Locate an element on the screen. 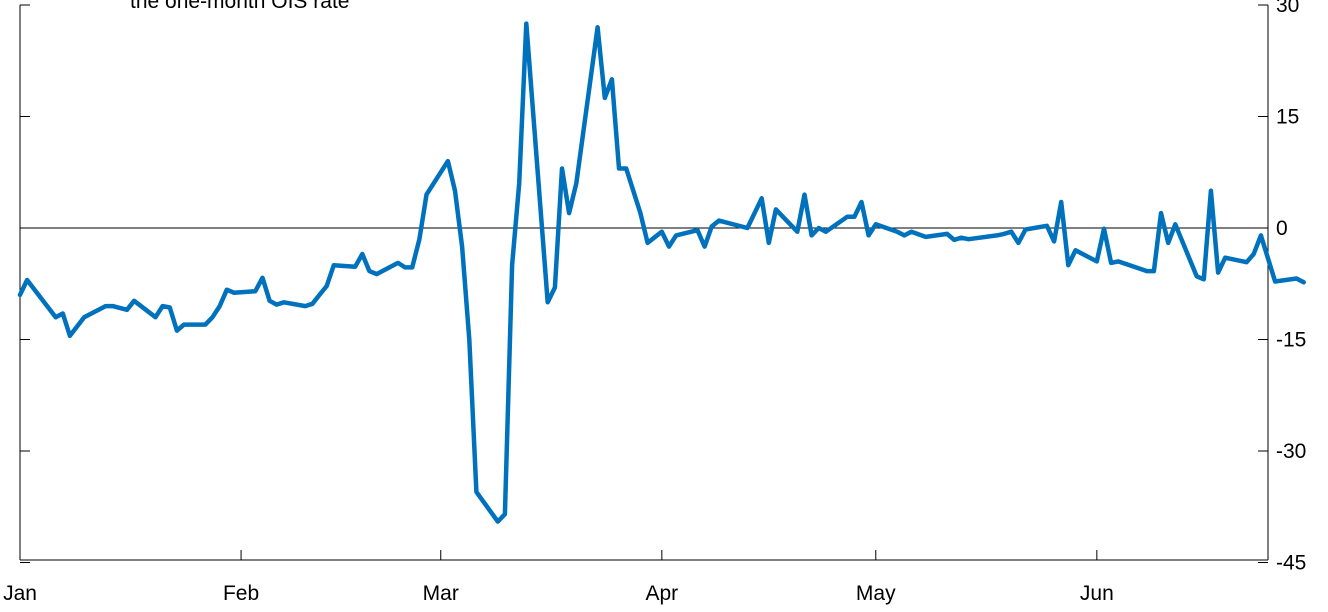 This screenshot has width=1328, height=612. y-tick-label: 15 is located at coordinates (1287, 117).